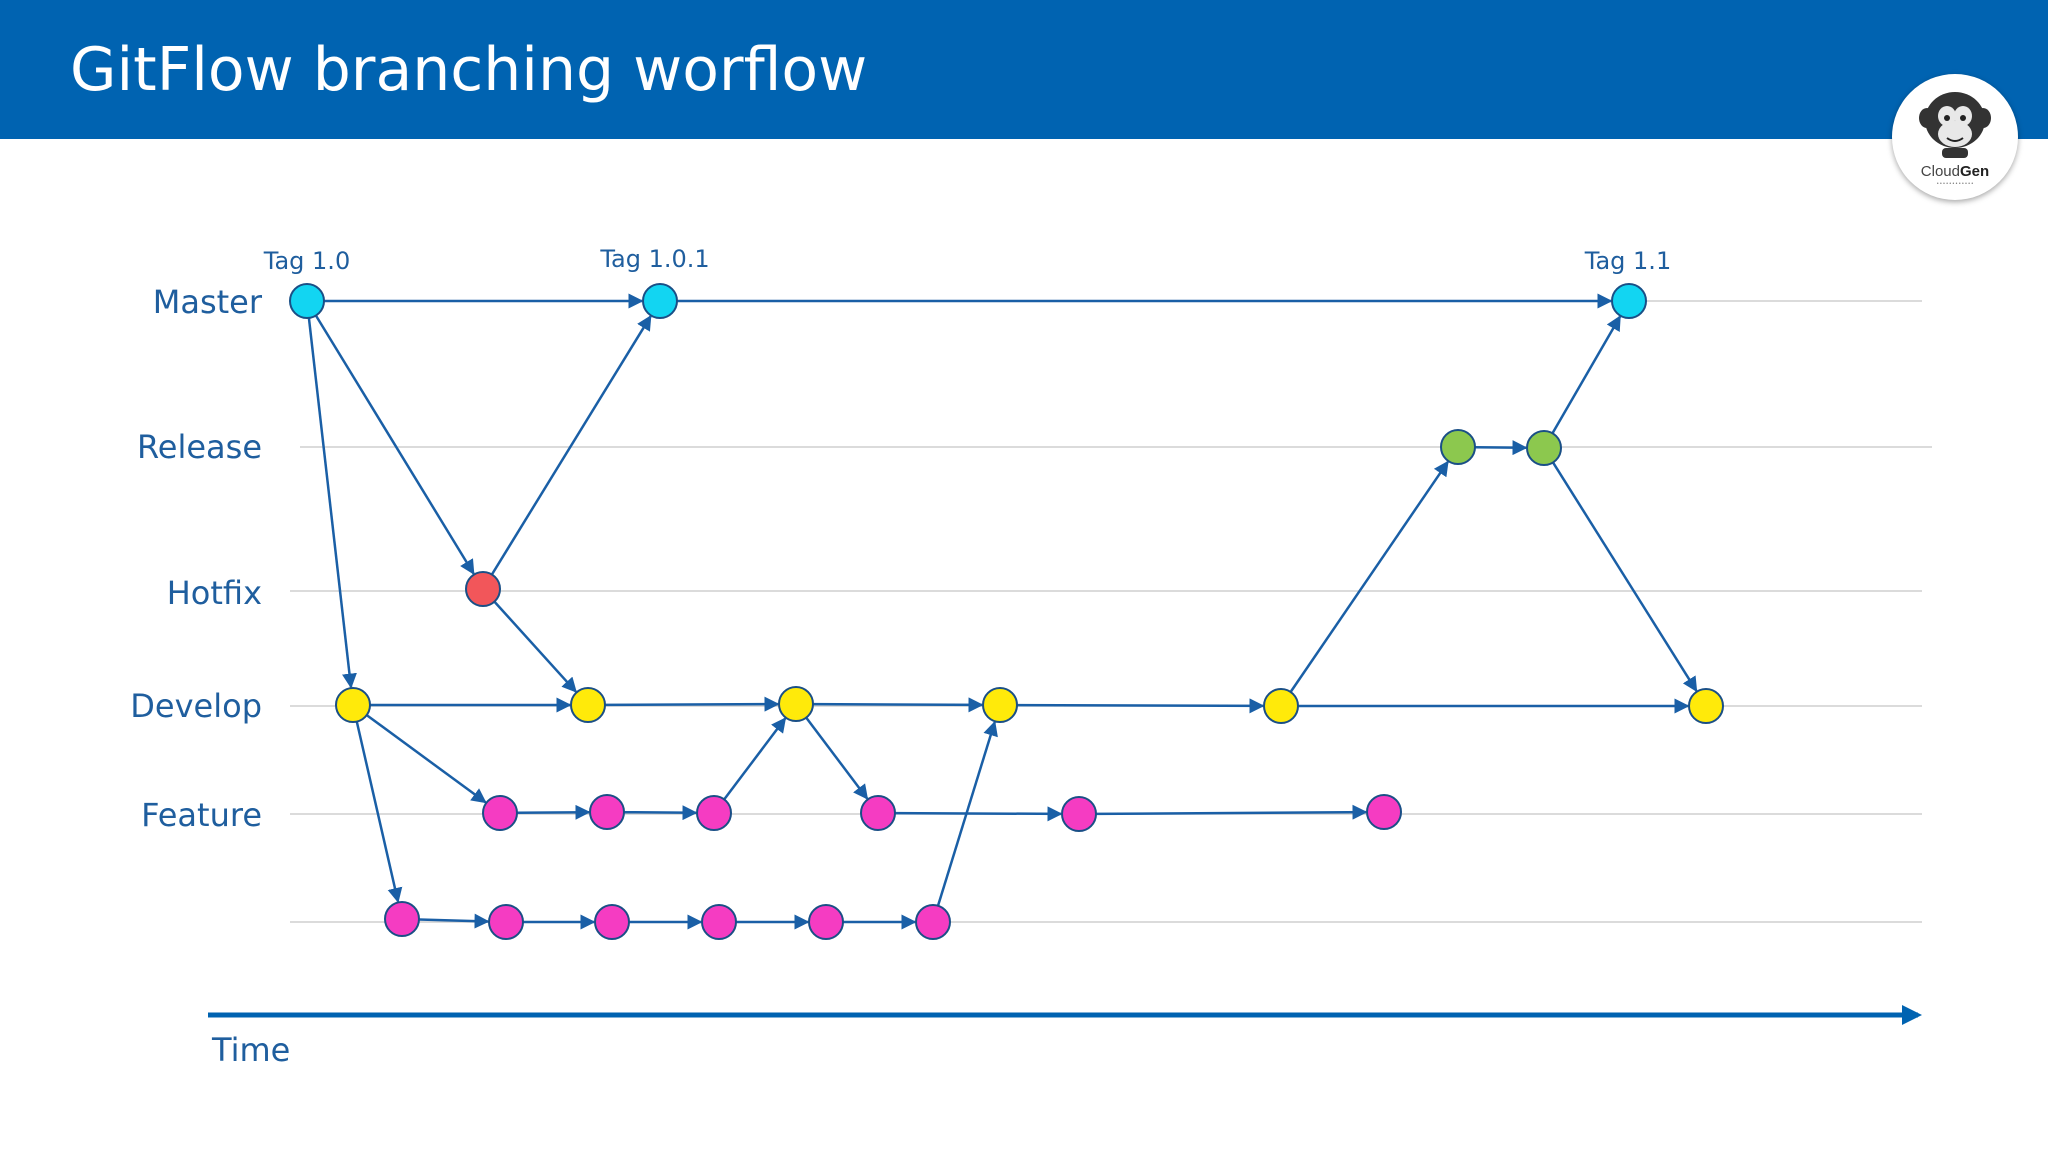 The height and width of the screenshot is (1152, 2048). What do you see at coordinates (553, 812) in the screenshot?
I see `arrow-f1-to-f2` at bounding box center [553, 812].